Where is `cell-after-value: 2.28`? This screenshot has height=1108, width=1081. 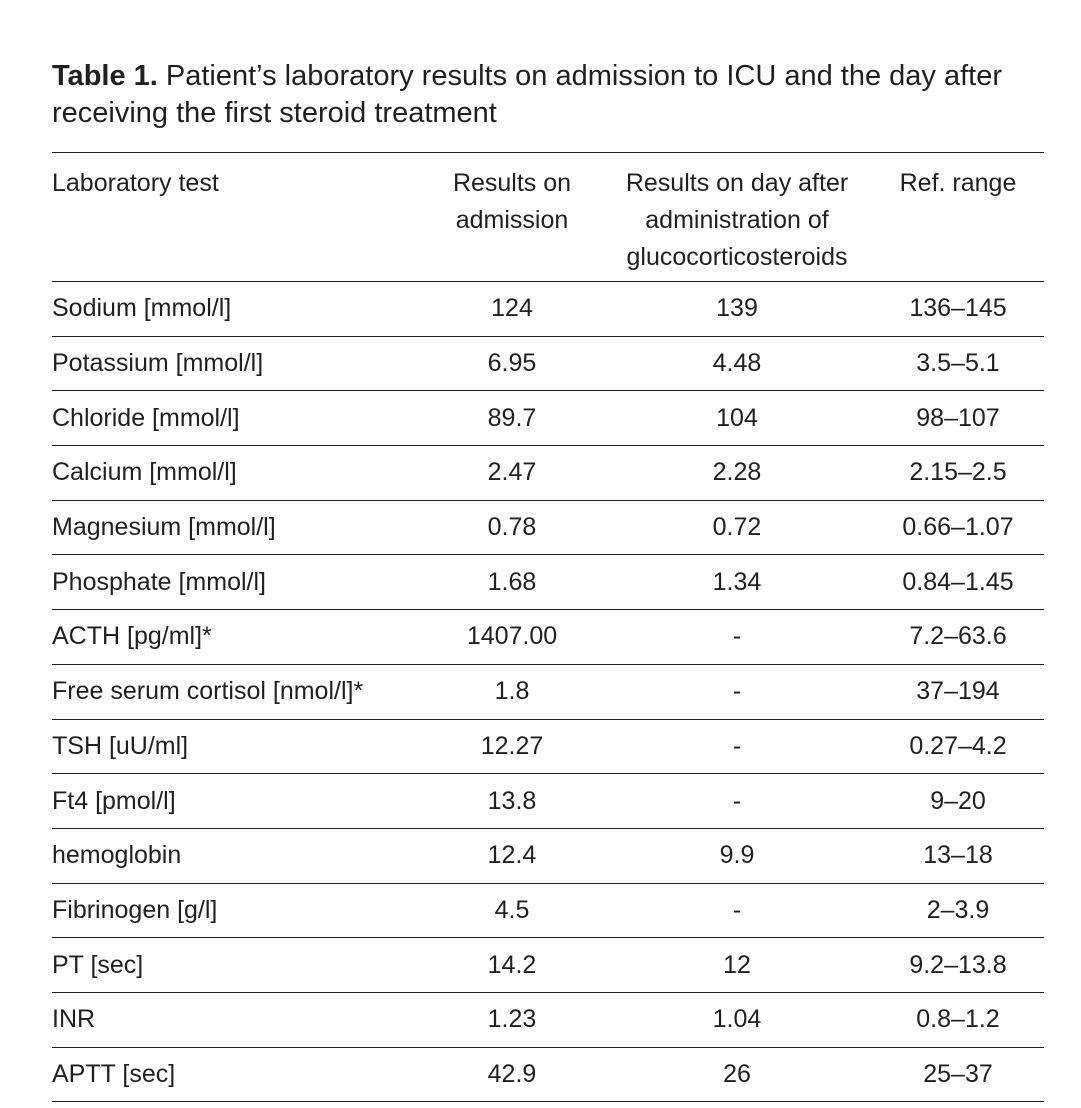 cell-after-value: 2.28 is located at coordinates (737, 473).